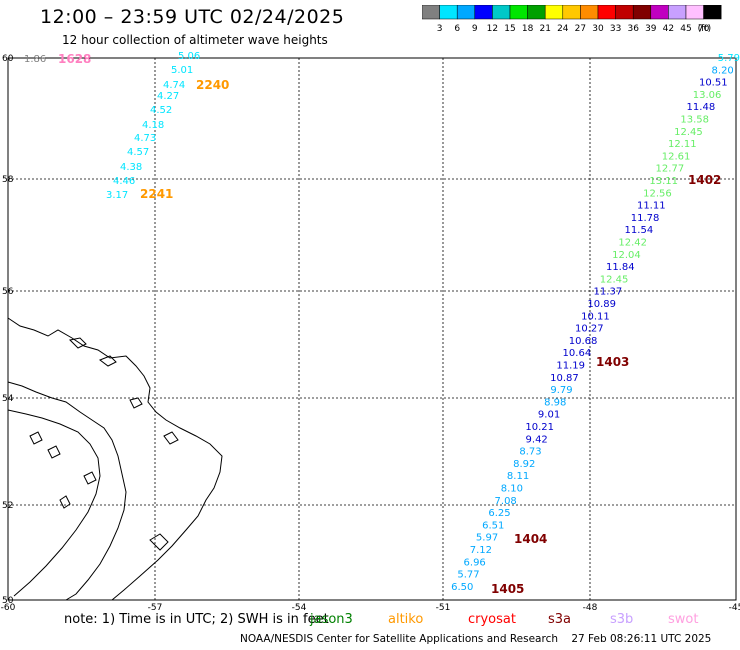  Describe the element at coordinates (694, 120) in the screenshot. I see `swh-label: 13.58` at that location.